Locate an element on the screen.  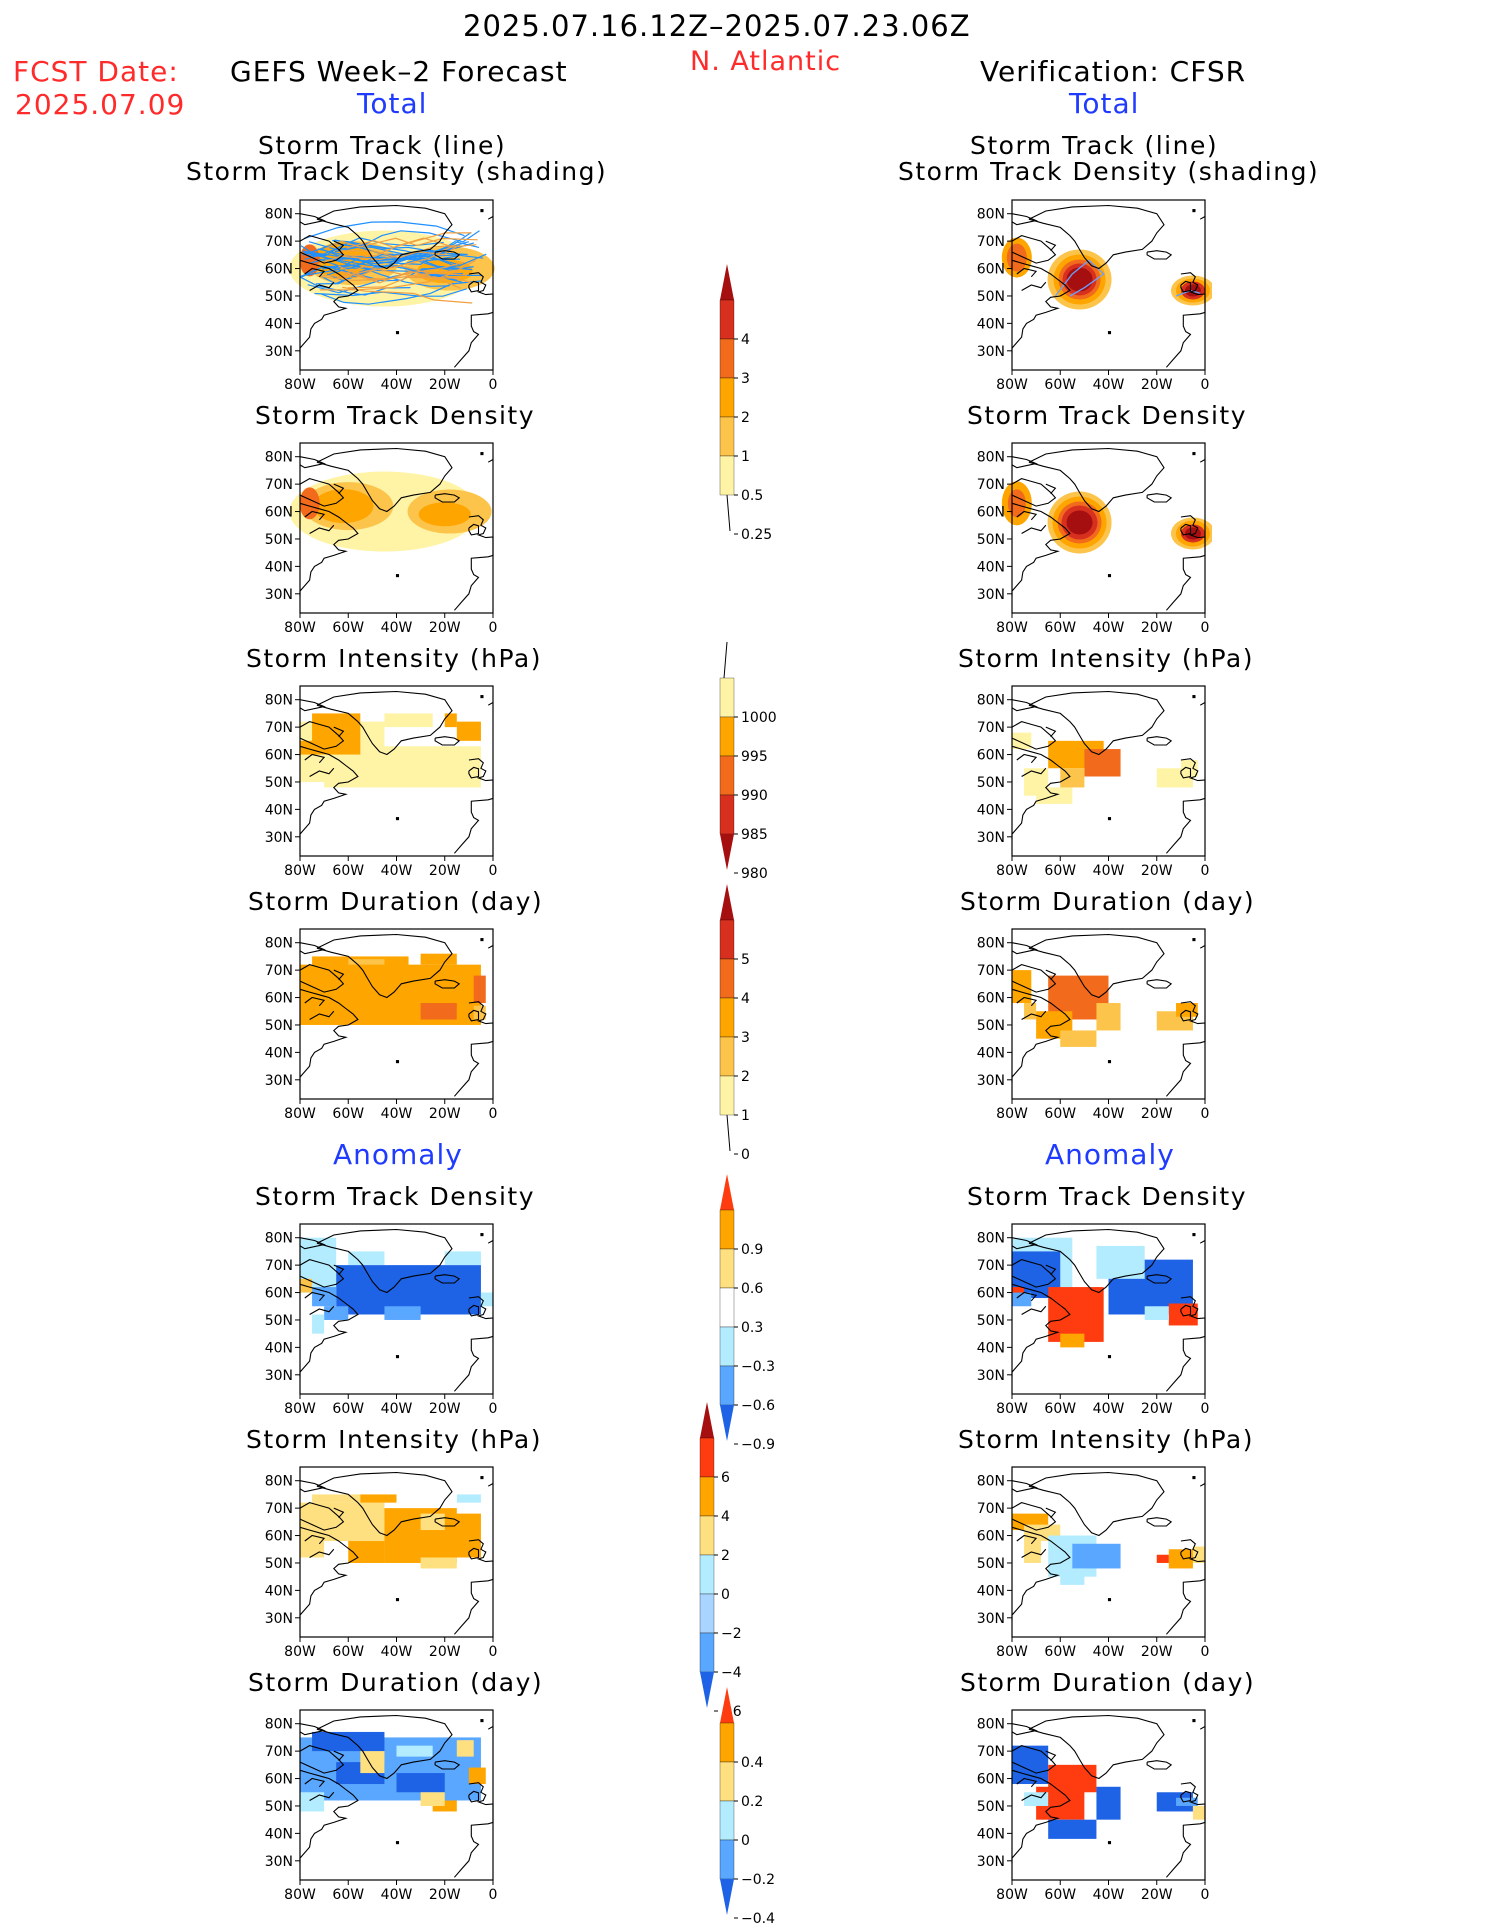
left-title-total-duration: Storm Duration (day) is located at coordinates (396, 901).